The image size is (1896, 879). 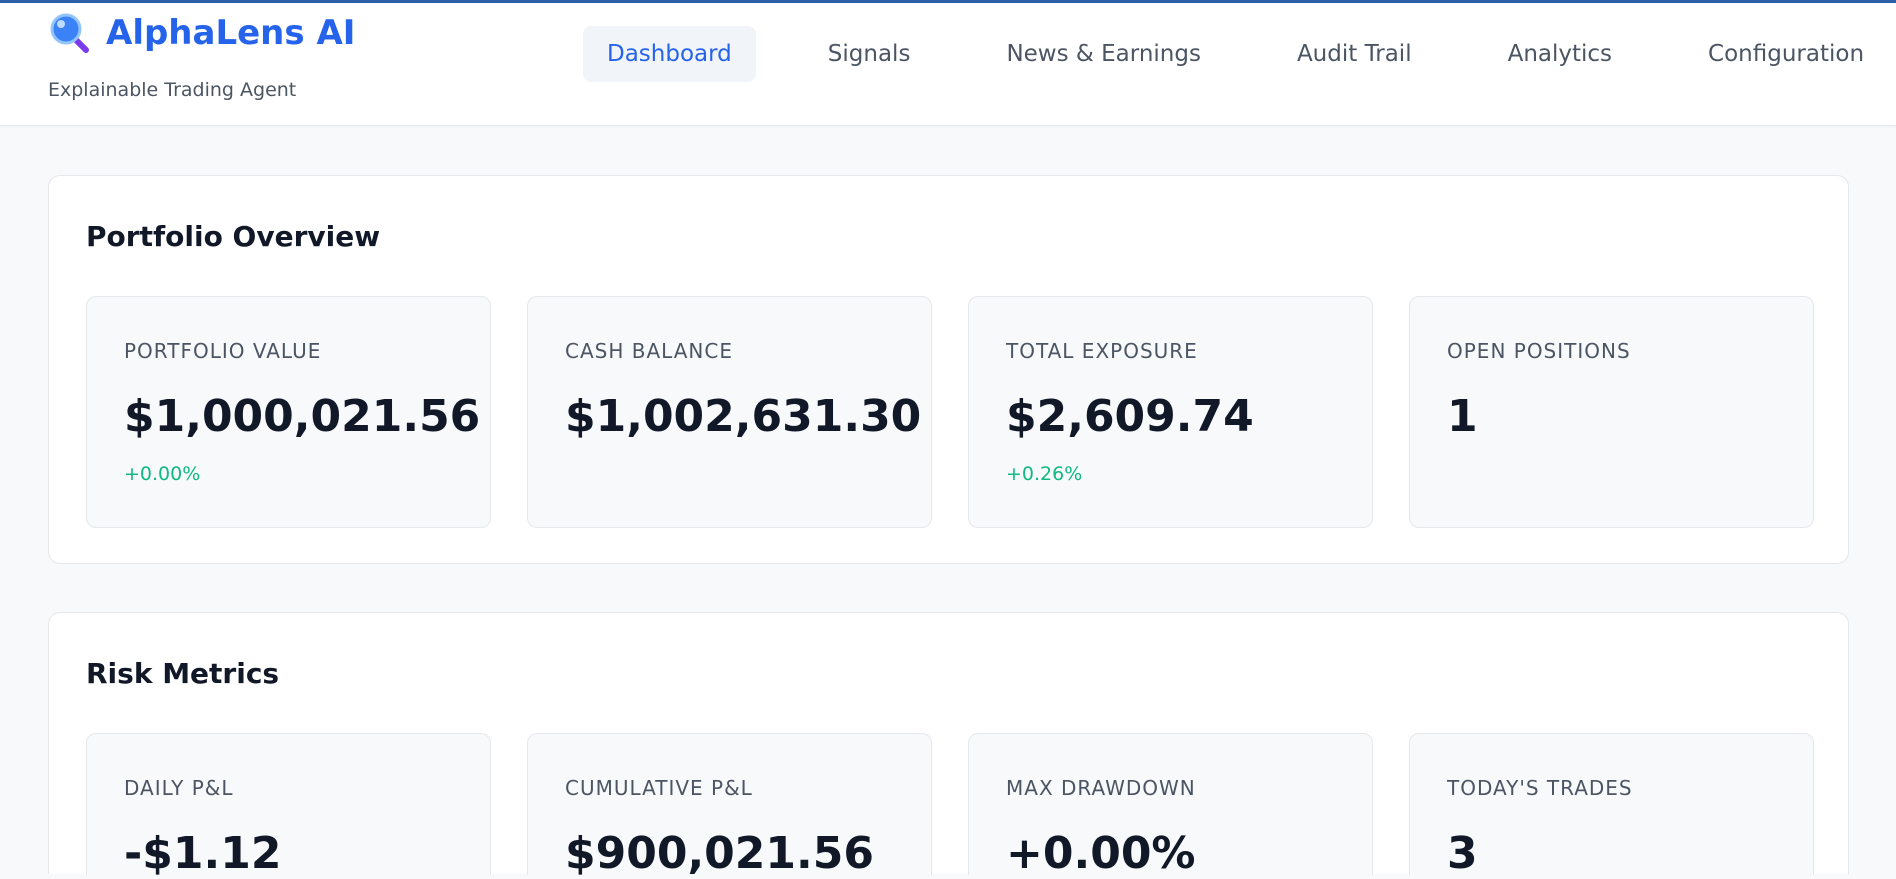 I want to click on risk-metrics-title: Risk Metrics, so click(x=183, y=673).